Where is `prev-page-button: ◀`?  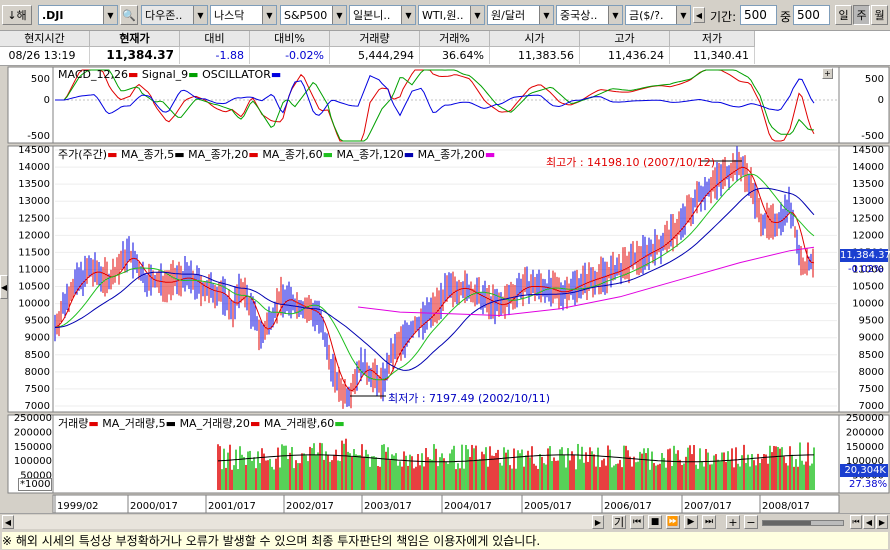 prev-page-button: ◀ is located at coordinates (869, 522).